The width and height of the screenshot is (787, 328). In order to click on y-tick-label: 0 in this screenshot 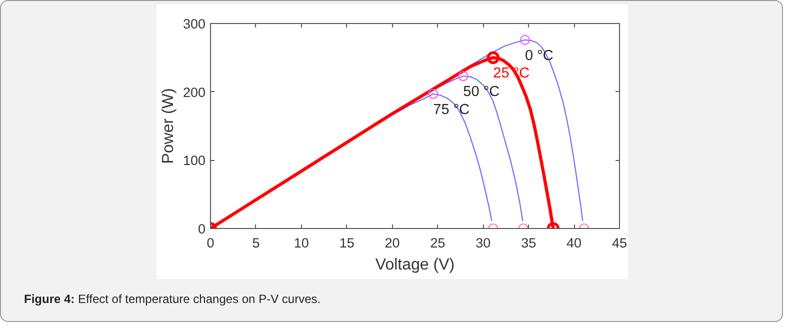, I will do `click(202, 229)`.